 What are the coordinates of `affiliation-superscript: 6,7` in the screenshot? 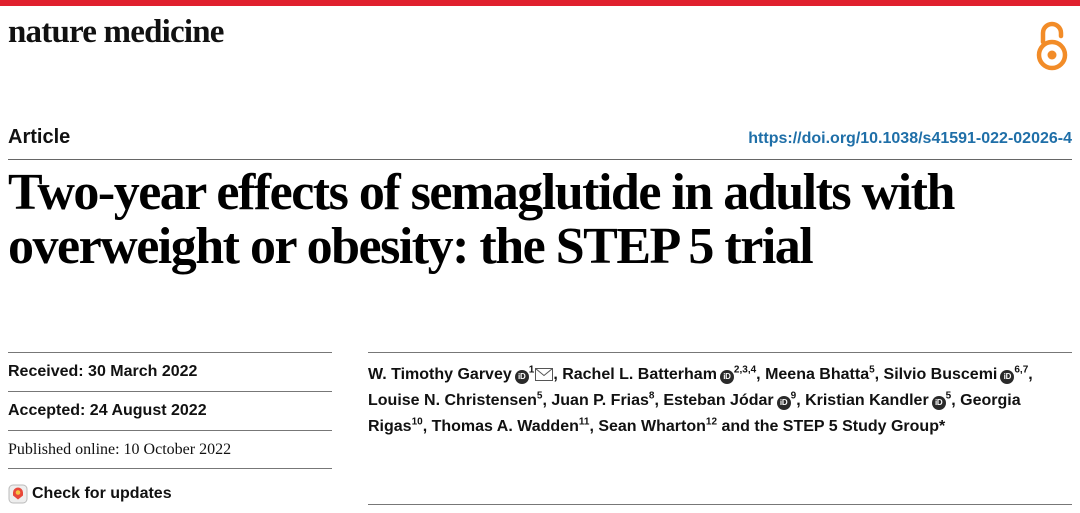 It's located at (1021, 370).